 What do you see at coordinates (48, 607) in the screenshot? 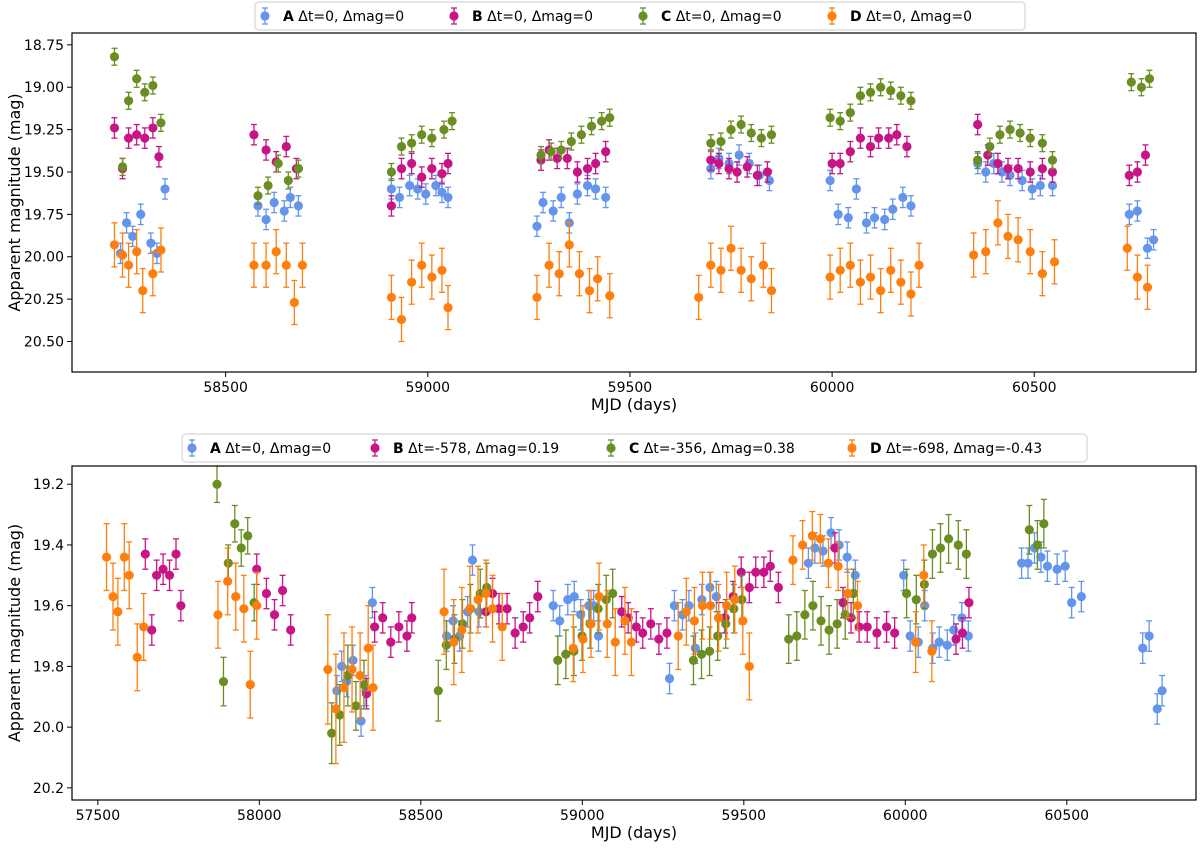
I see `y-tick-label: 19.6` at bounding box center [48, 607].